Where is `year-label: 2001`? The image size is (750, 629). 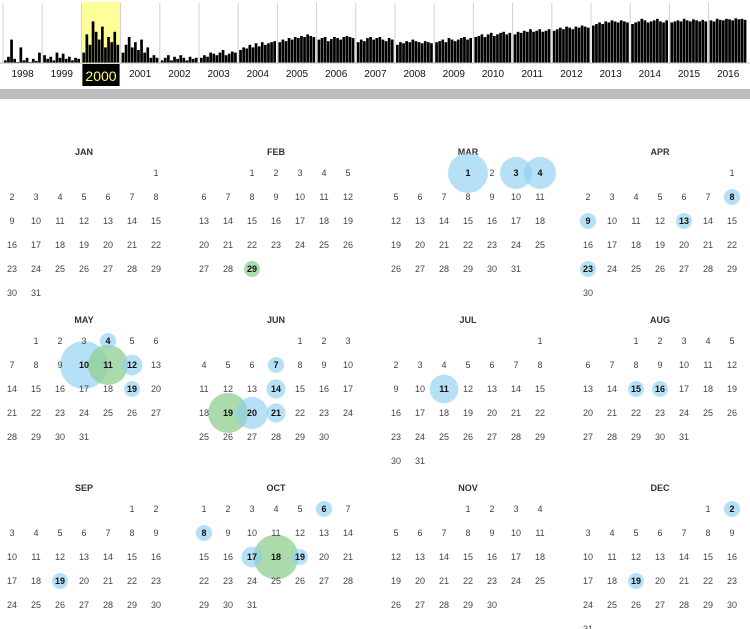 year-label: 2001 is located at coordinates (140, 74).